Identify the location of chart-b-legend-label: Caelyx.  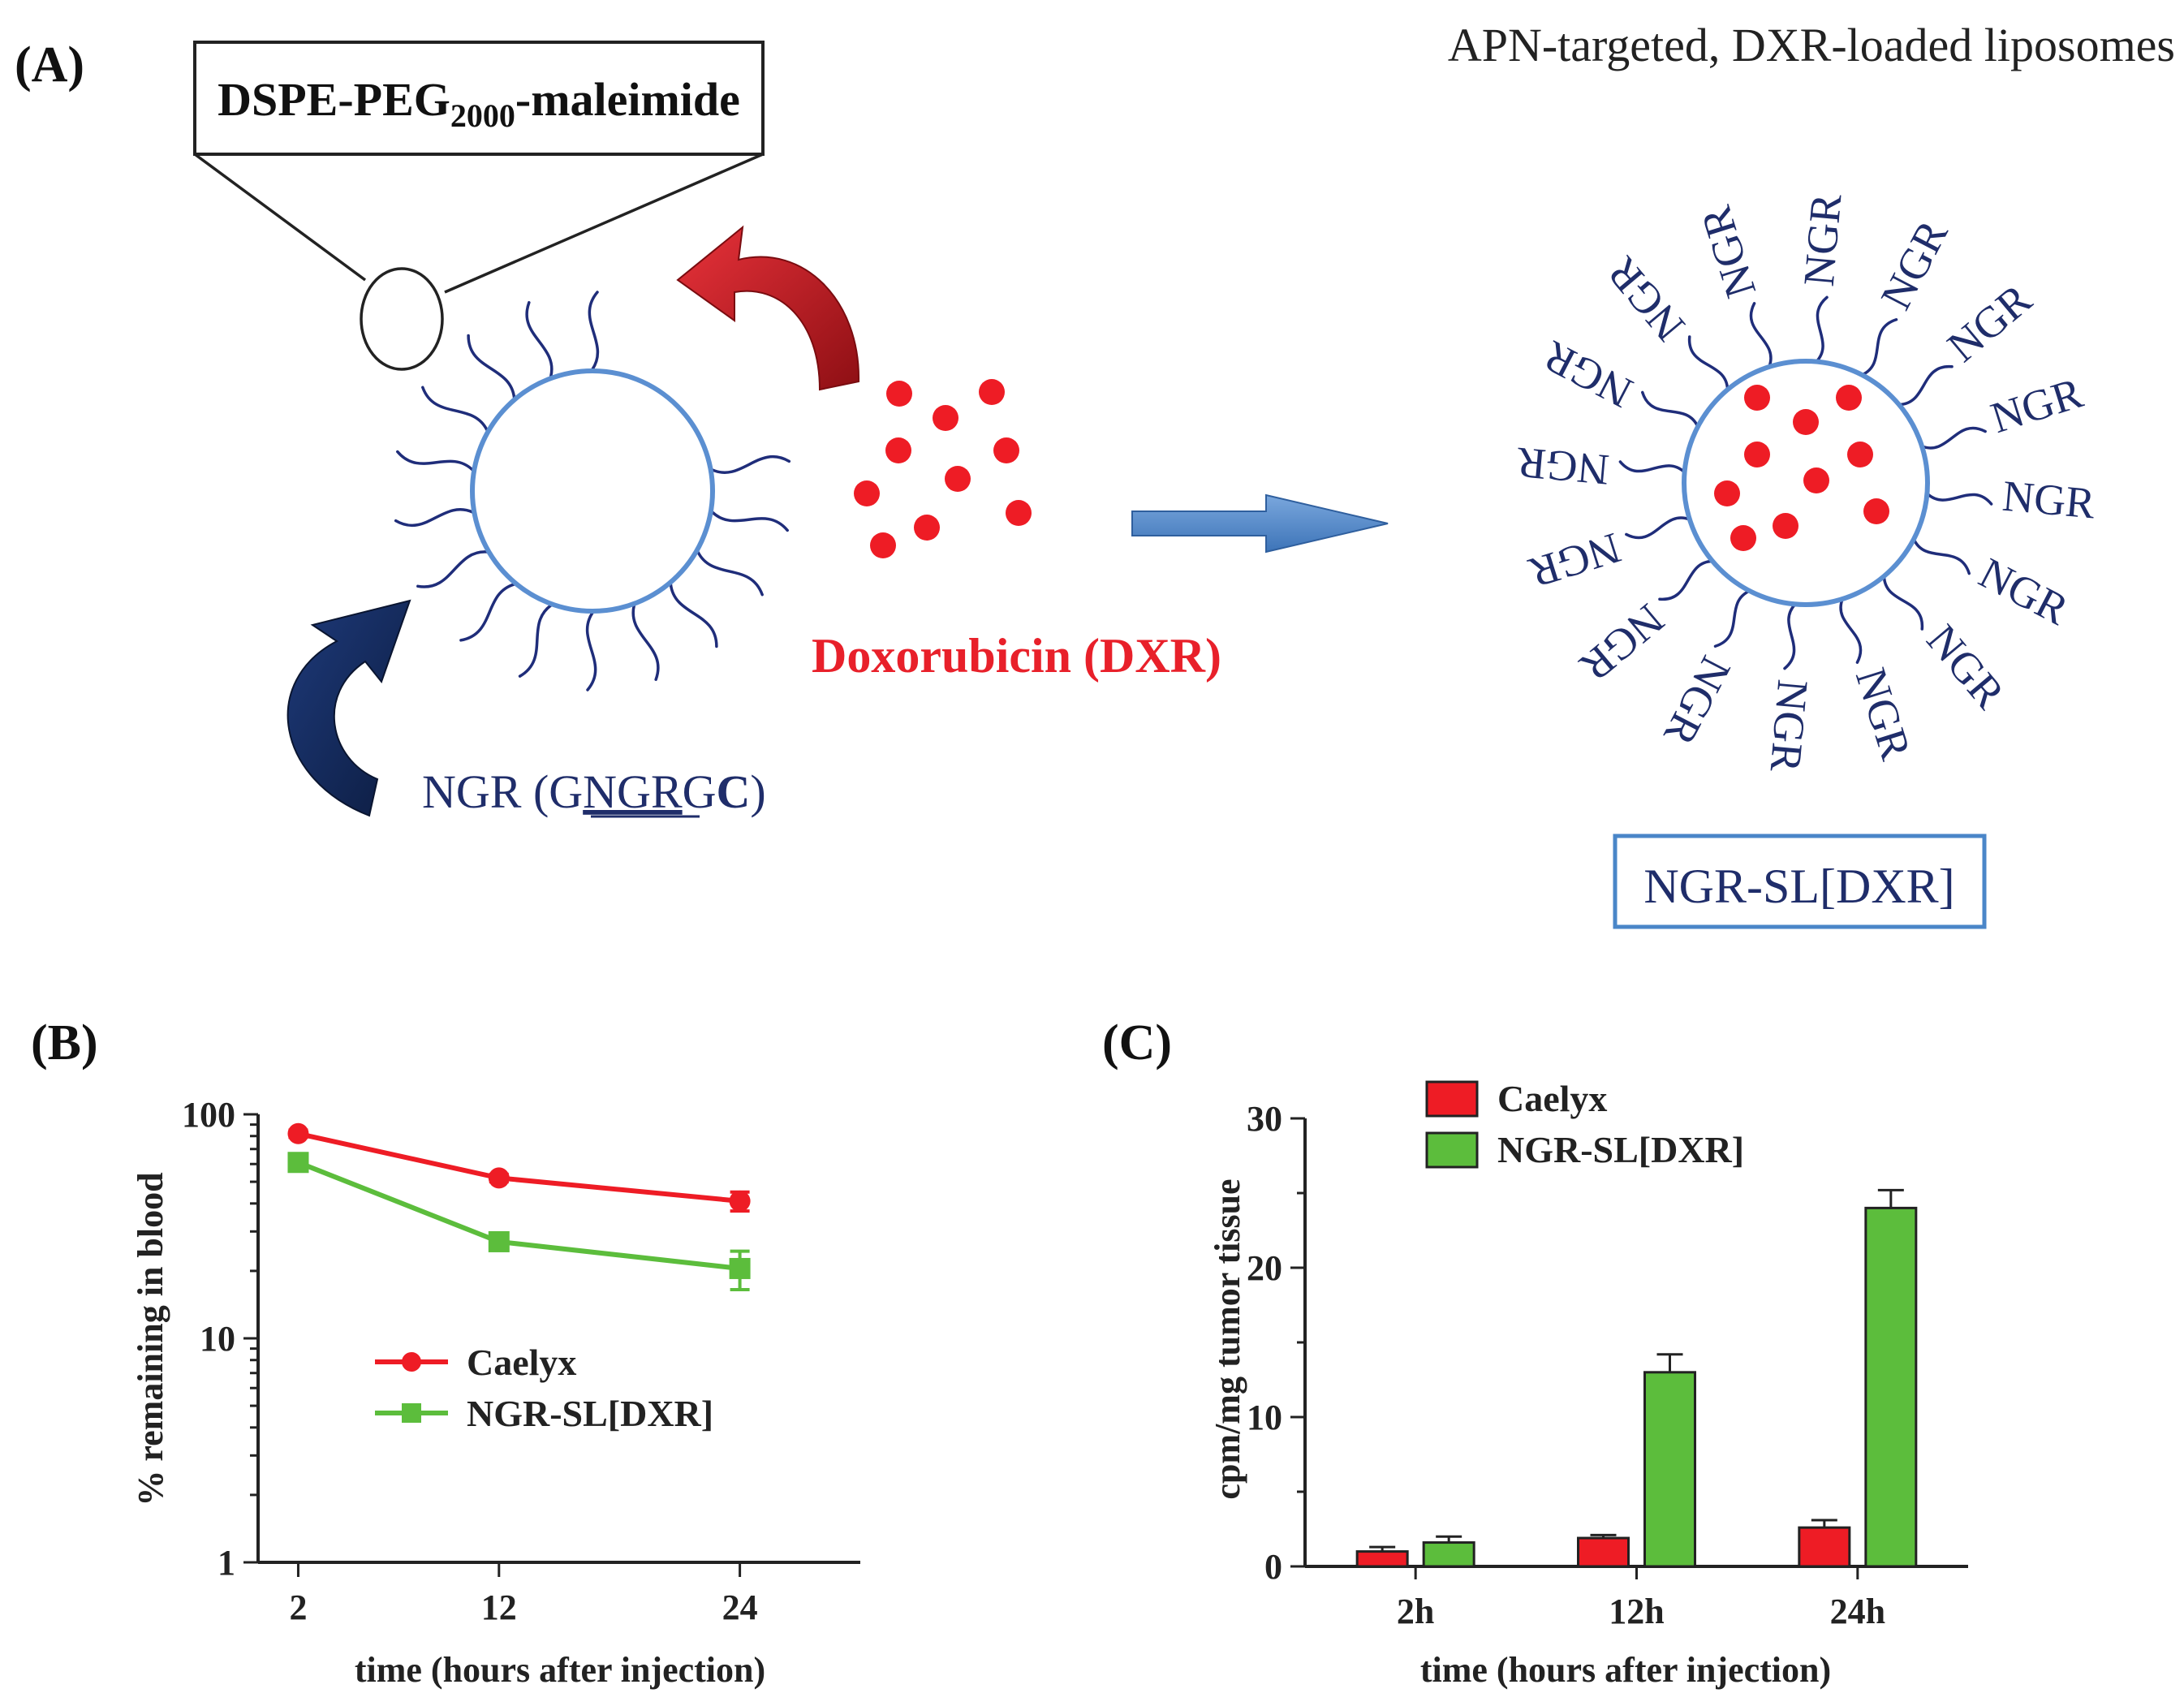
(521, 1362).